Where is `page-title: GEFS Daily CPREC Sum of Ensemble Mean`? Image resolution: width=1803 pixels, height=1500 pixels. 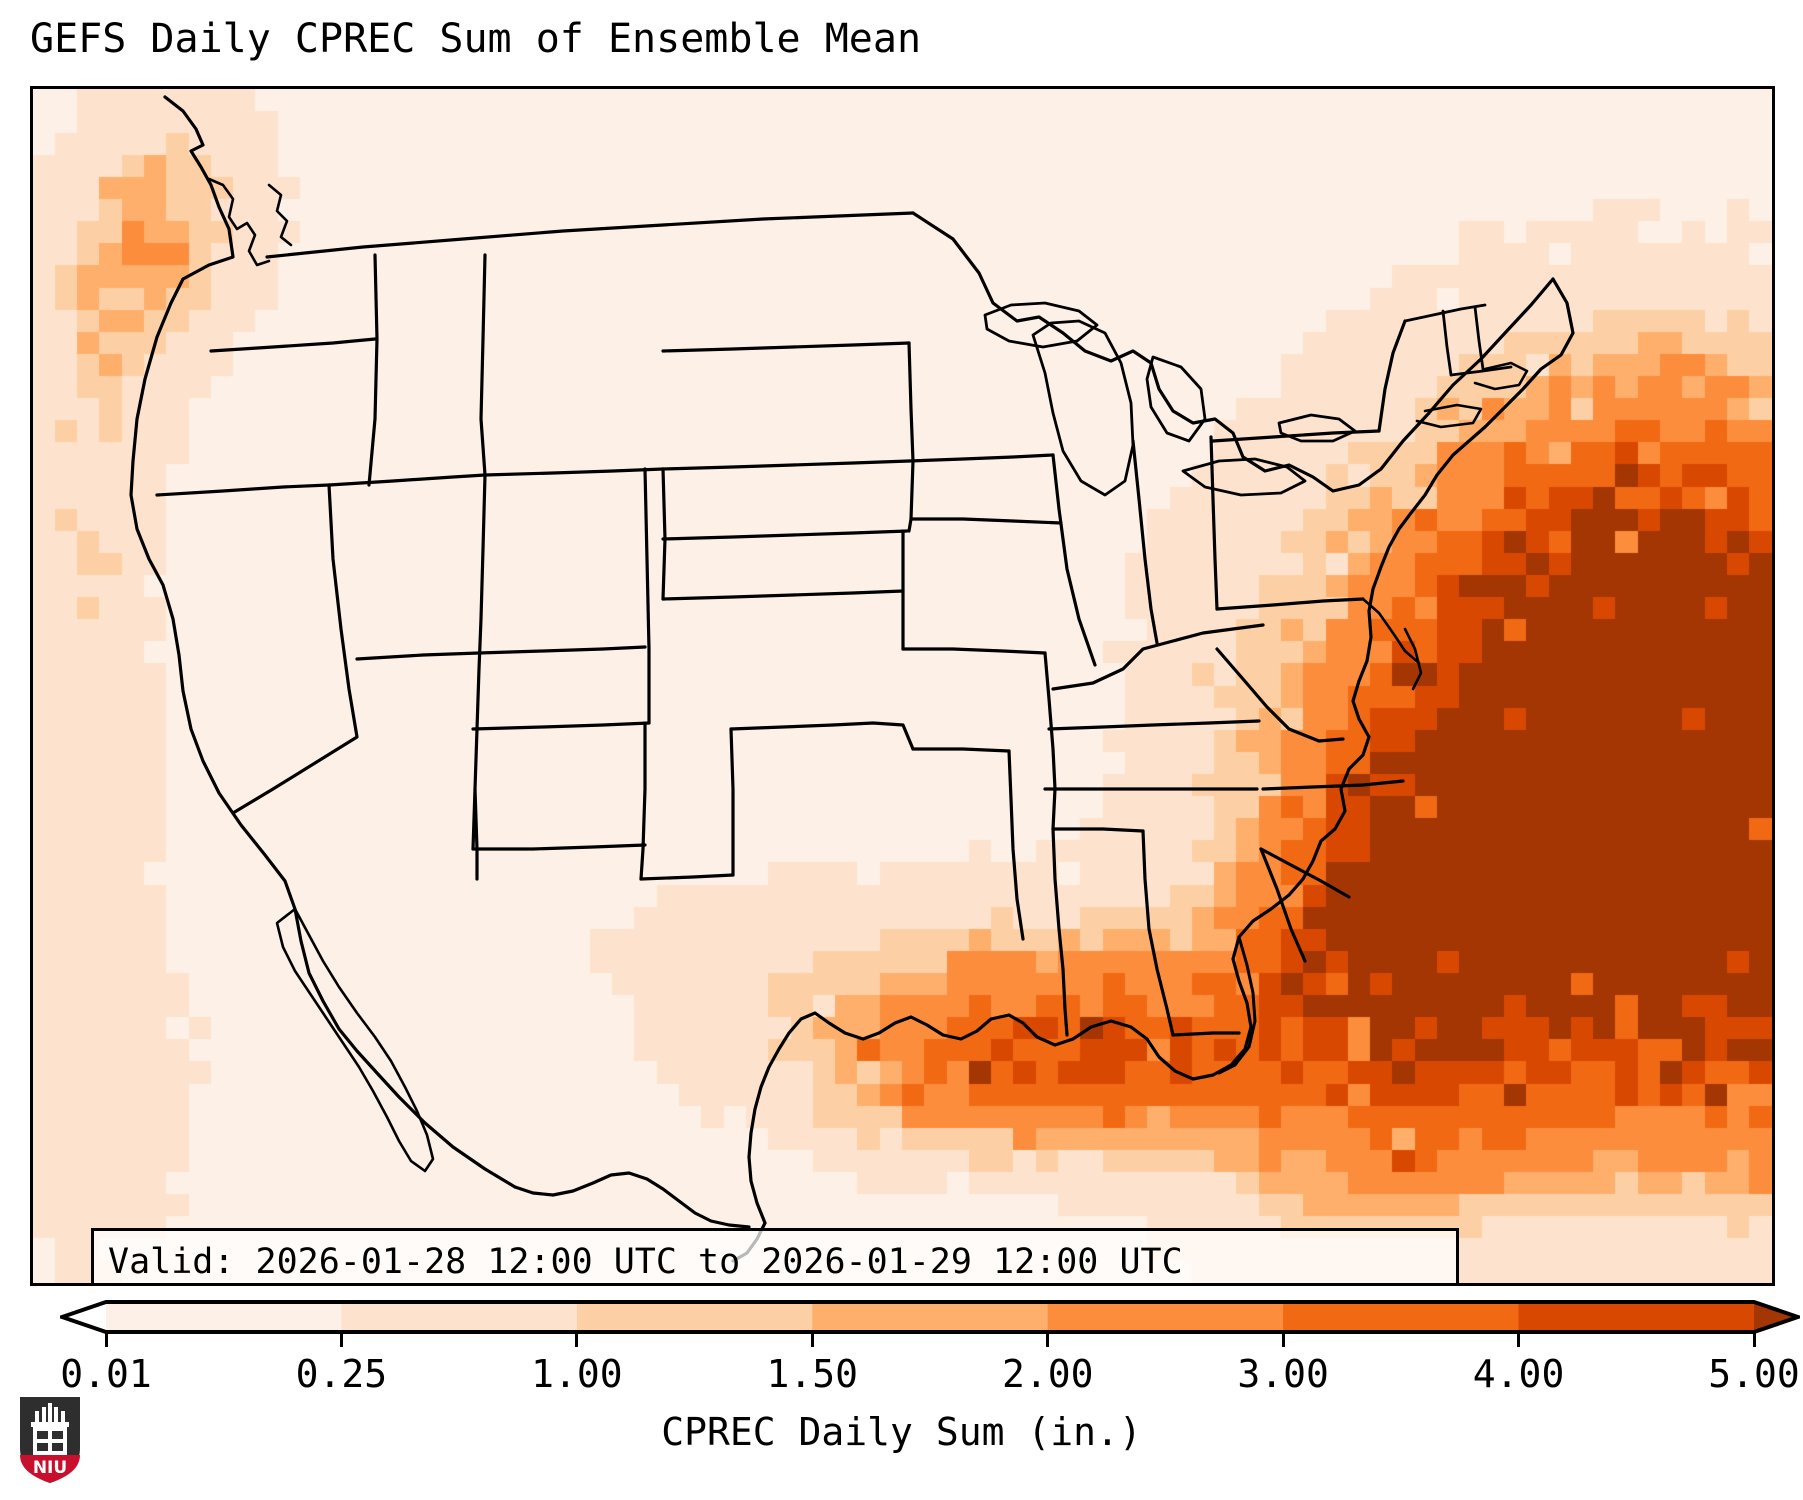
page-title: GEFS Daily CPREC Sum of Ensemble Mean is located at coordinates (476, 39).